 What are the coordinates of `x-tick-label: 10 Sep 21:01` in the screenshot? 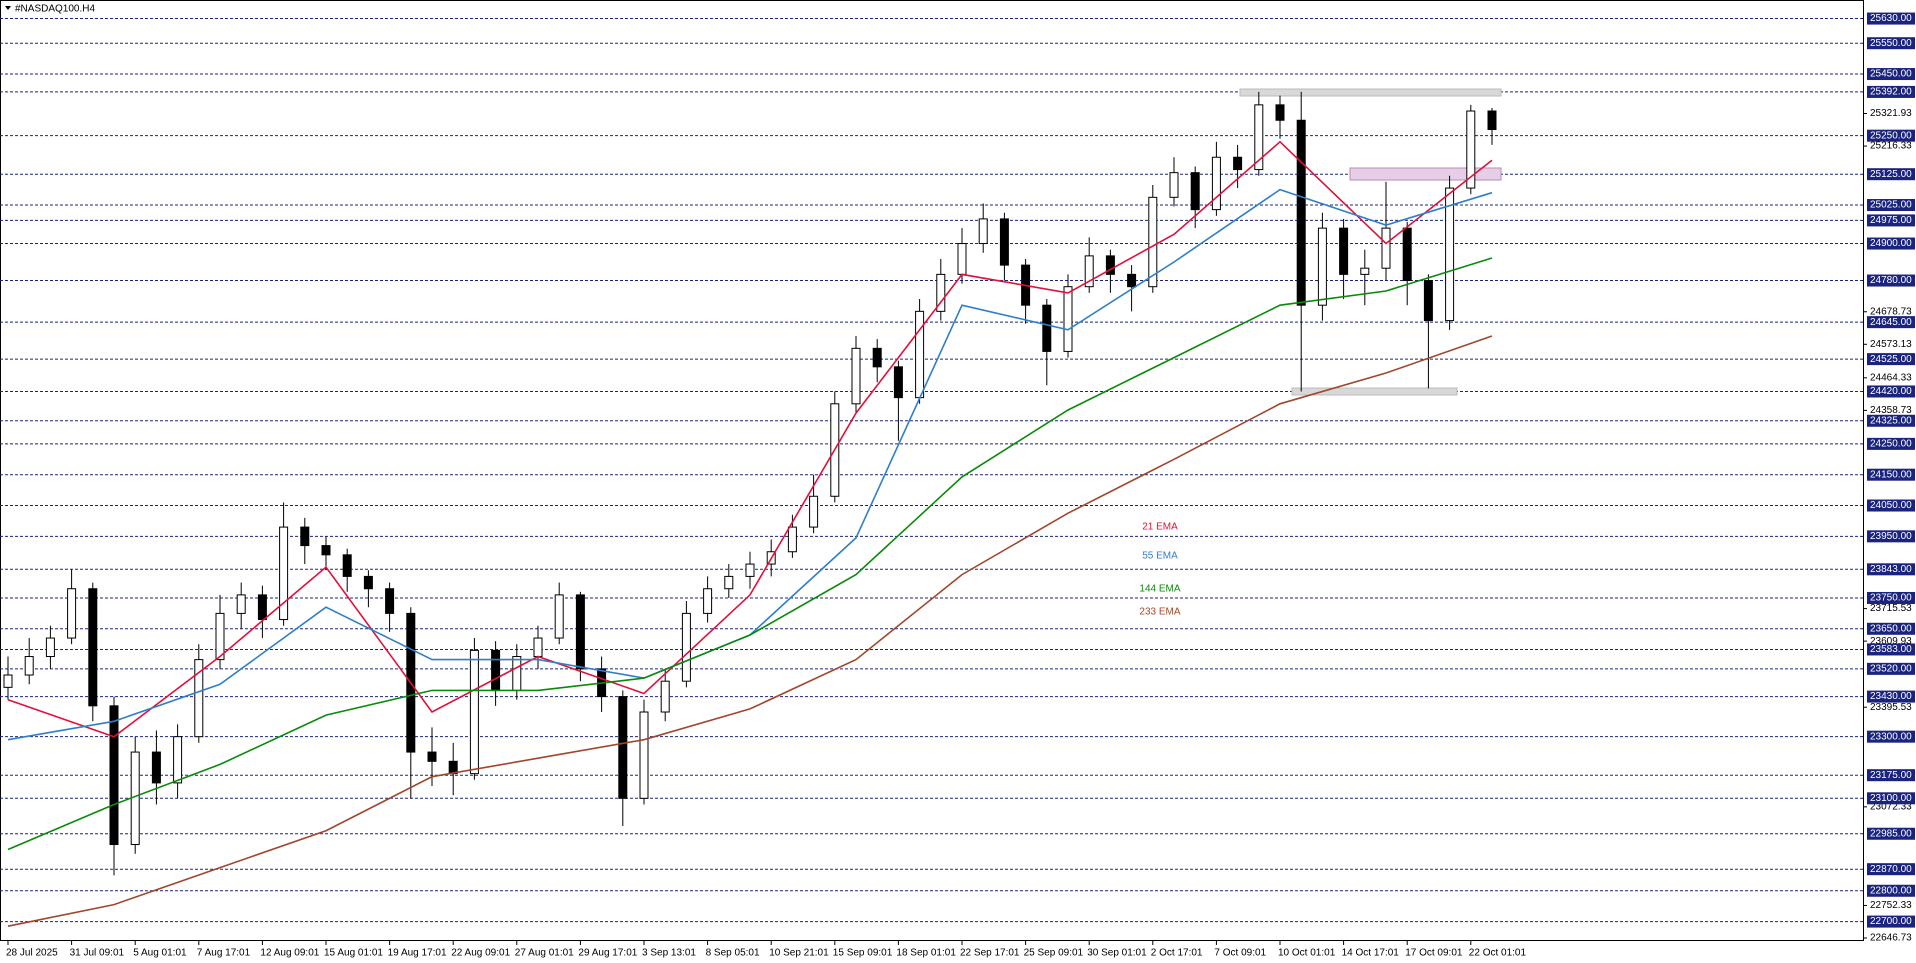 It's located at (799, 953).